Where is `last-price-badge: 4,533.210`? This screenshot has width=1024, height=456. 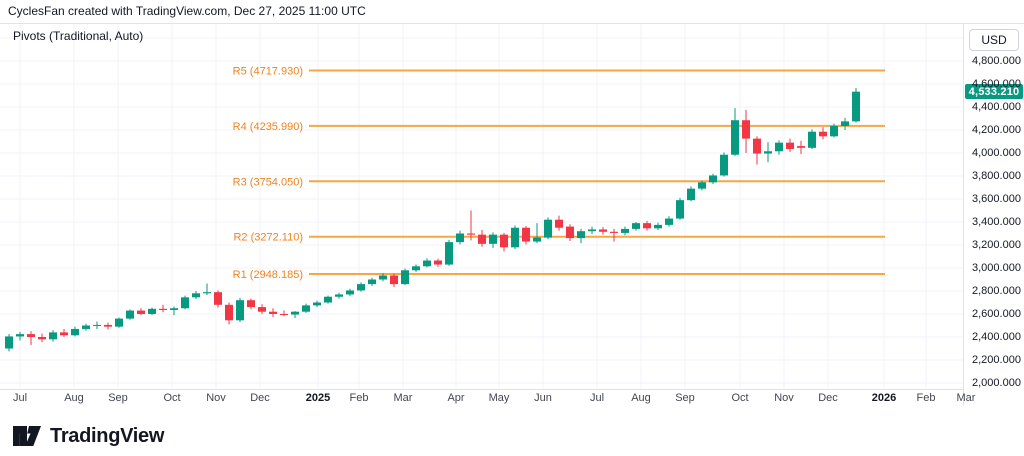 last-price-badge: 4,533.210 is located at coordinates (994, 92).